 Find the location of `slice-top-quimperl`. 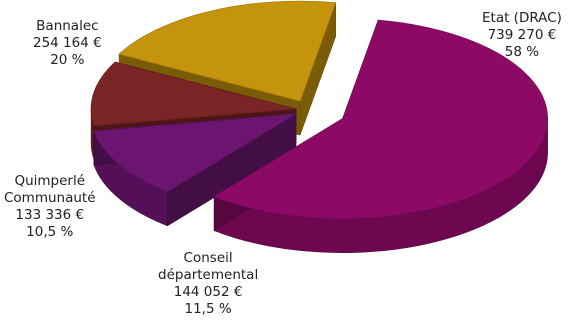

slice-top-quimperl is located at coordinates (193, 94).